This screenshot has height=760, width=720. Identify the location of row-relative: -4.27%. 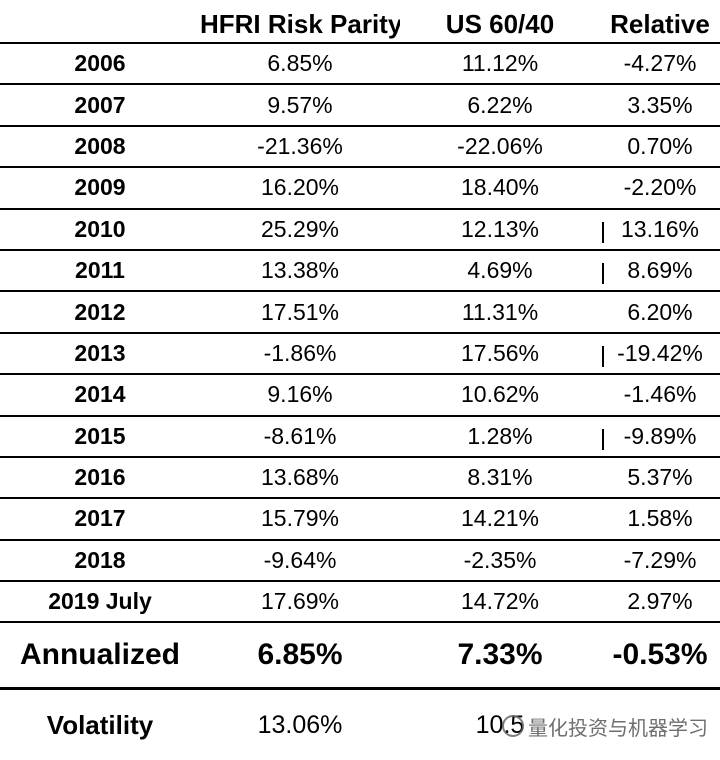
(660, 63).